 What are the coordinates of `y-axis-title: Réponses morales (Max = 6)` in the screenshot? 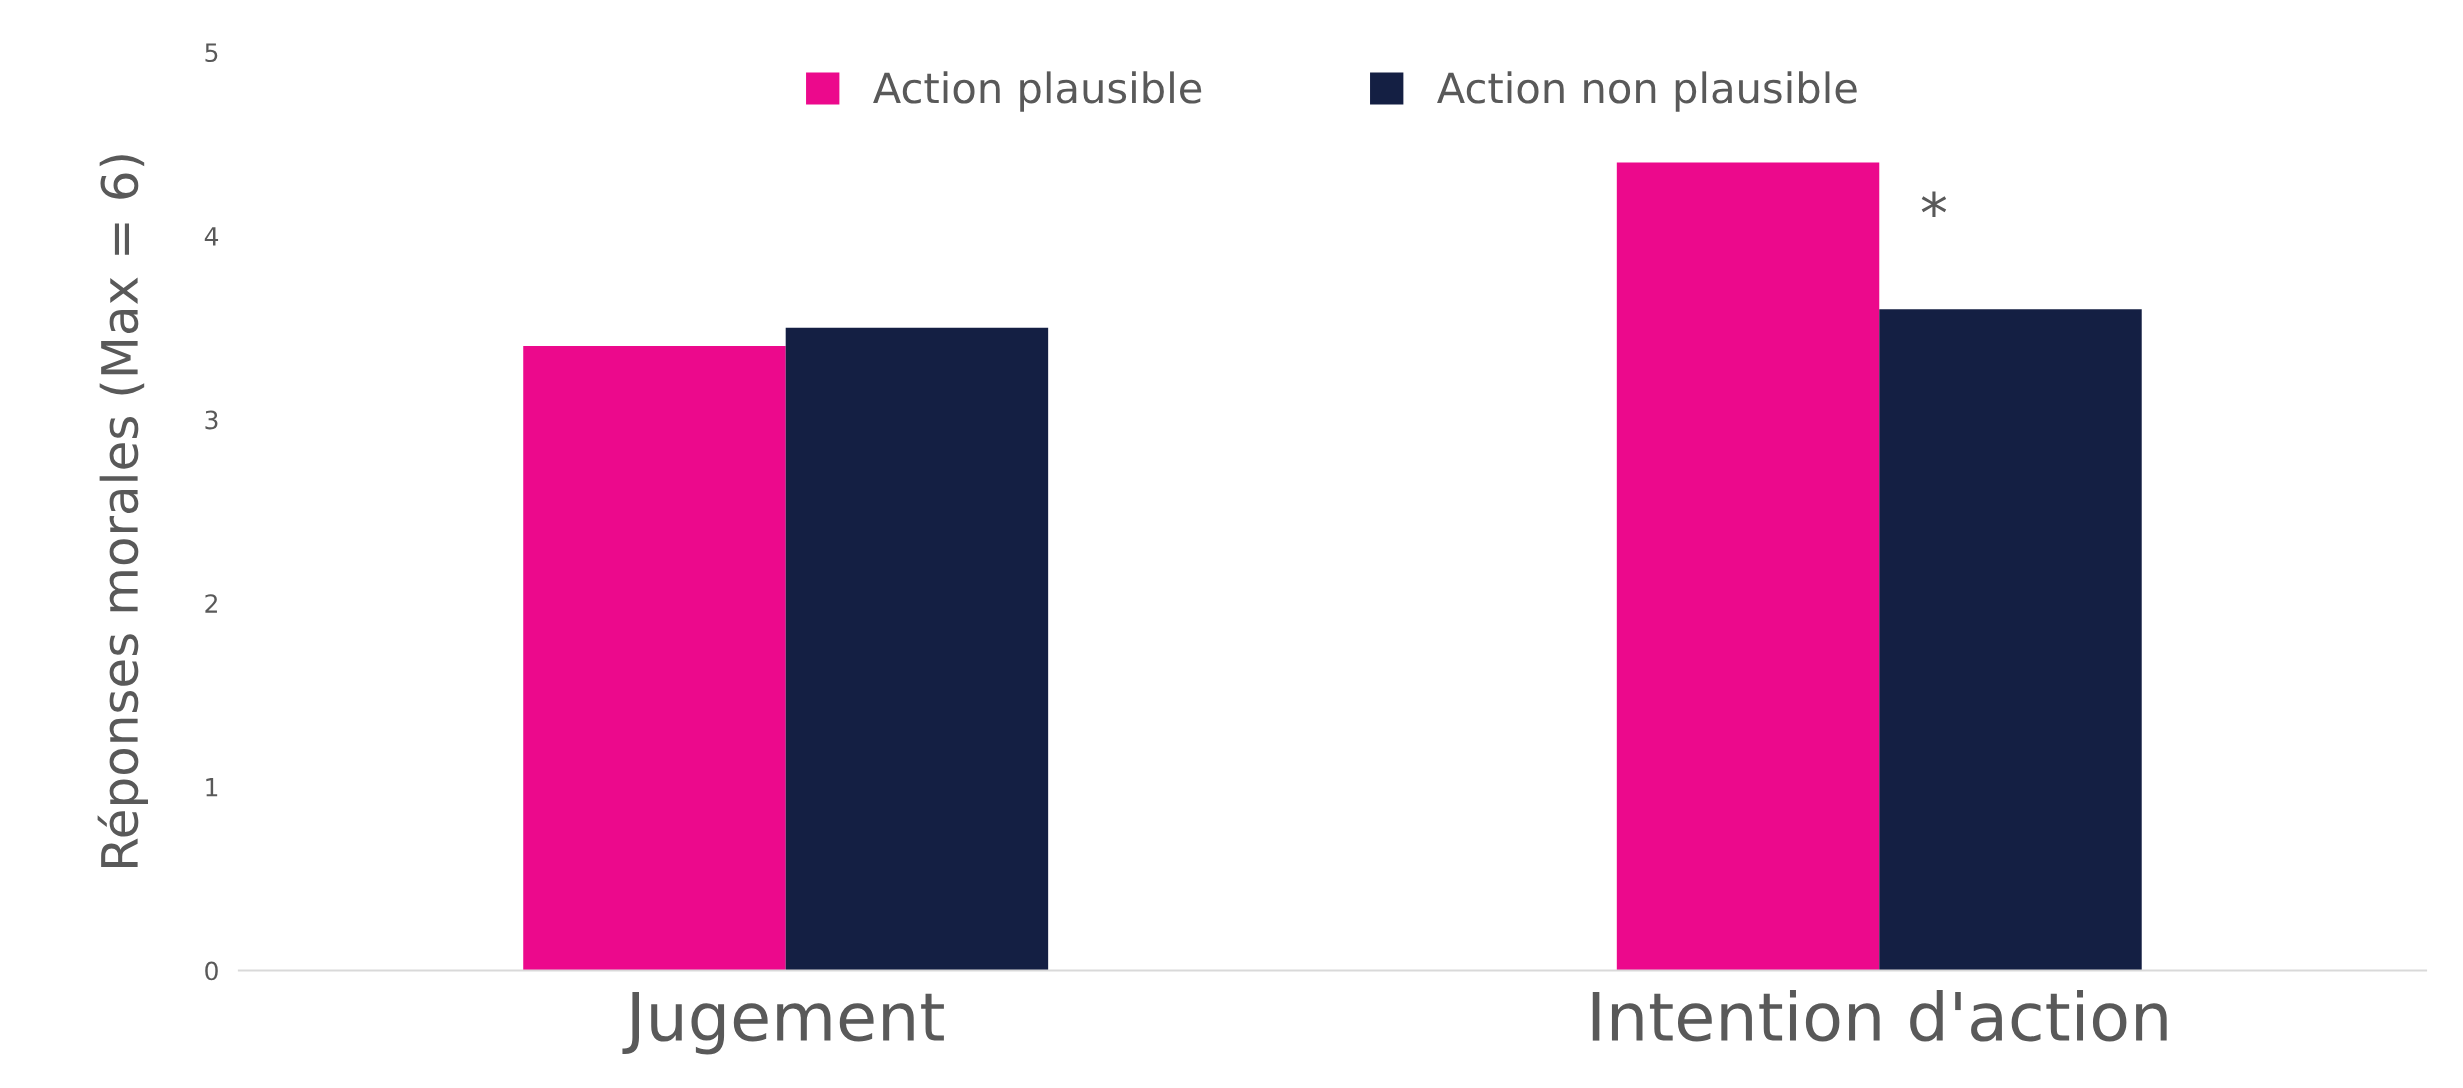 It's located at (122, 511).